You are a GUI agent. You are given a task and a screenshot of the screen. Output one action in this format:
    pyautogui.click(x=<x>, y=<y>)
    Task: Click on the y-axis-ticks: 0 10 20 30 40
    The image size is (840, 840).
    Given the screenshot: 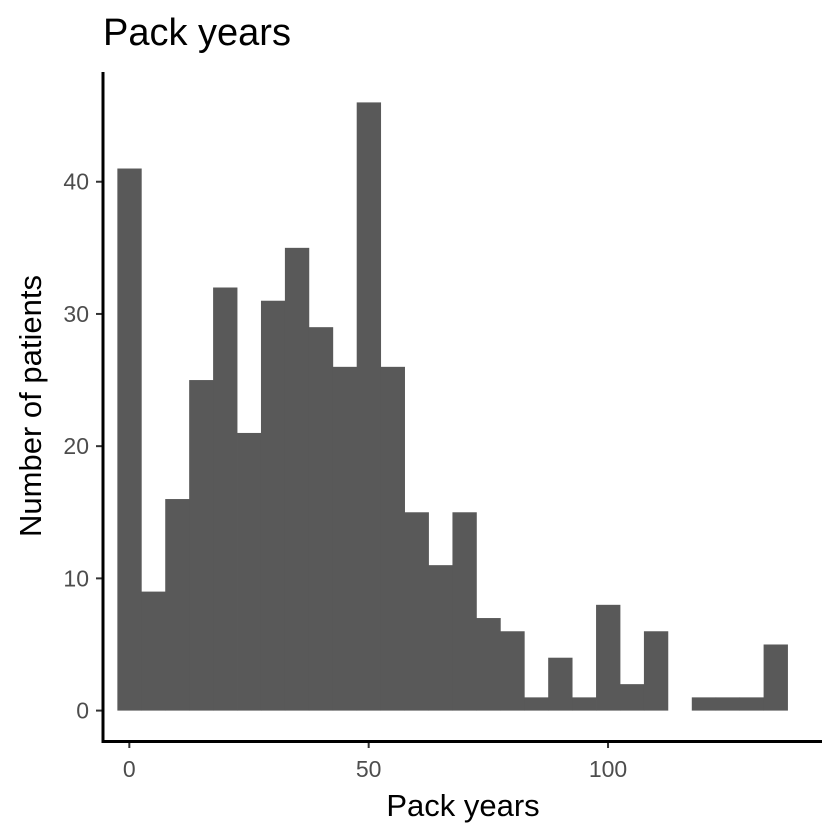 What is the action you would take?
    pyautogui.click(x=83, y=446)
    